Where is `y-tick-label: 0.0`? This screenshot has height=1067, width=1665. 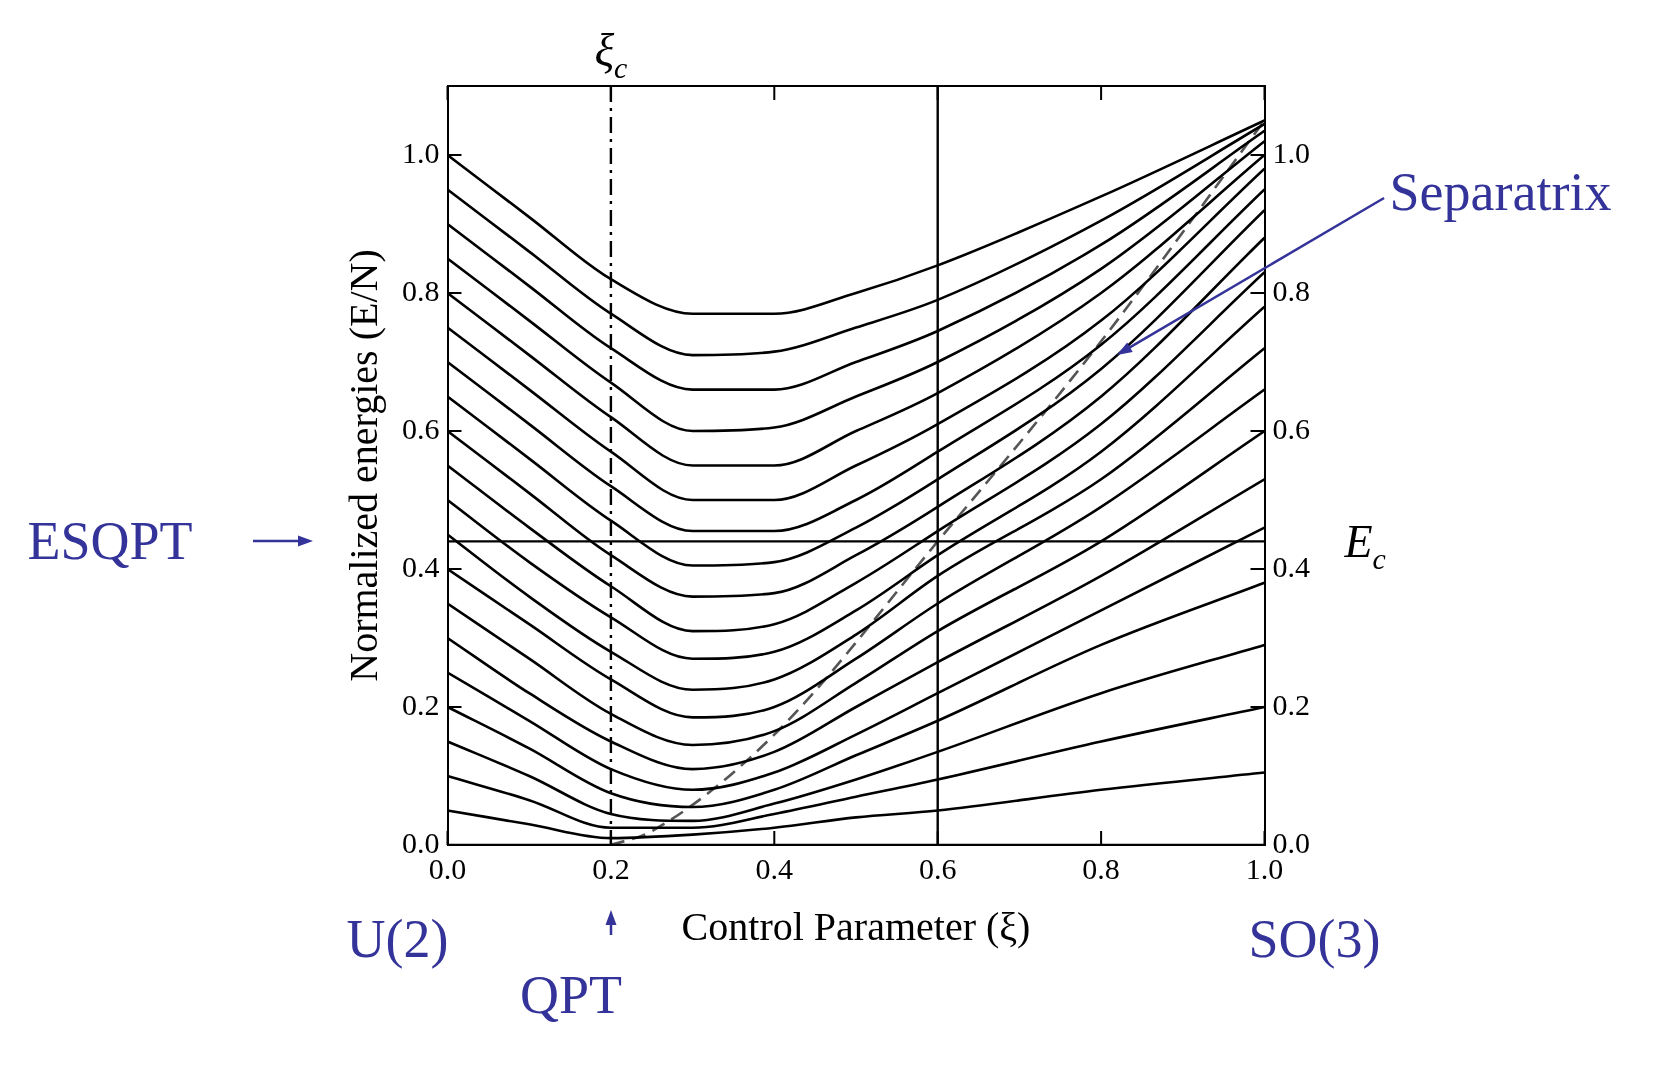 y-tick-label: 0.0 is located at coordinates (421, 842).